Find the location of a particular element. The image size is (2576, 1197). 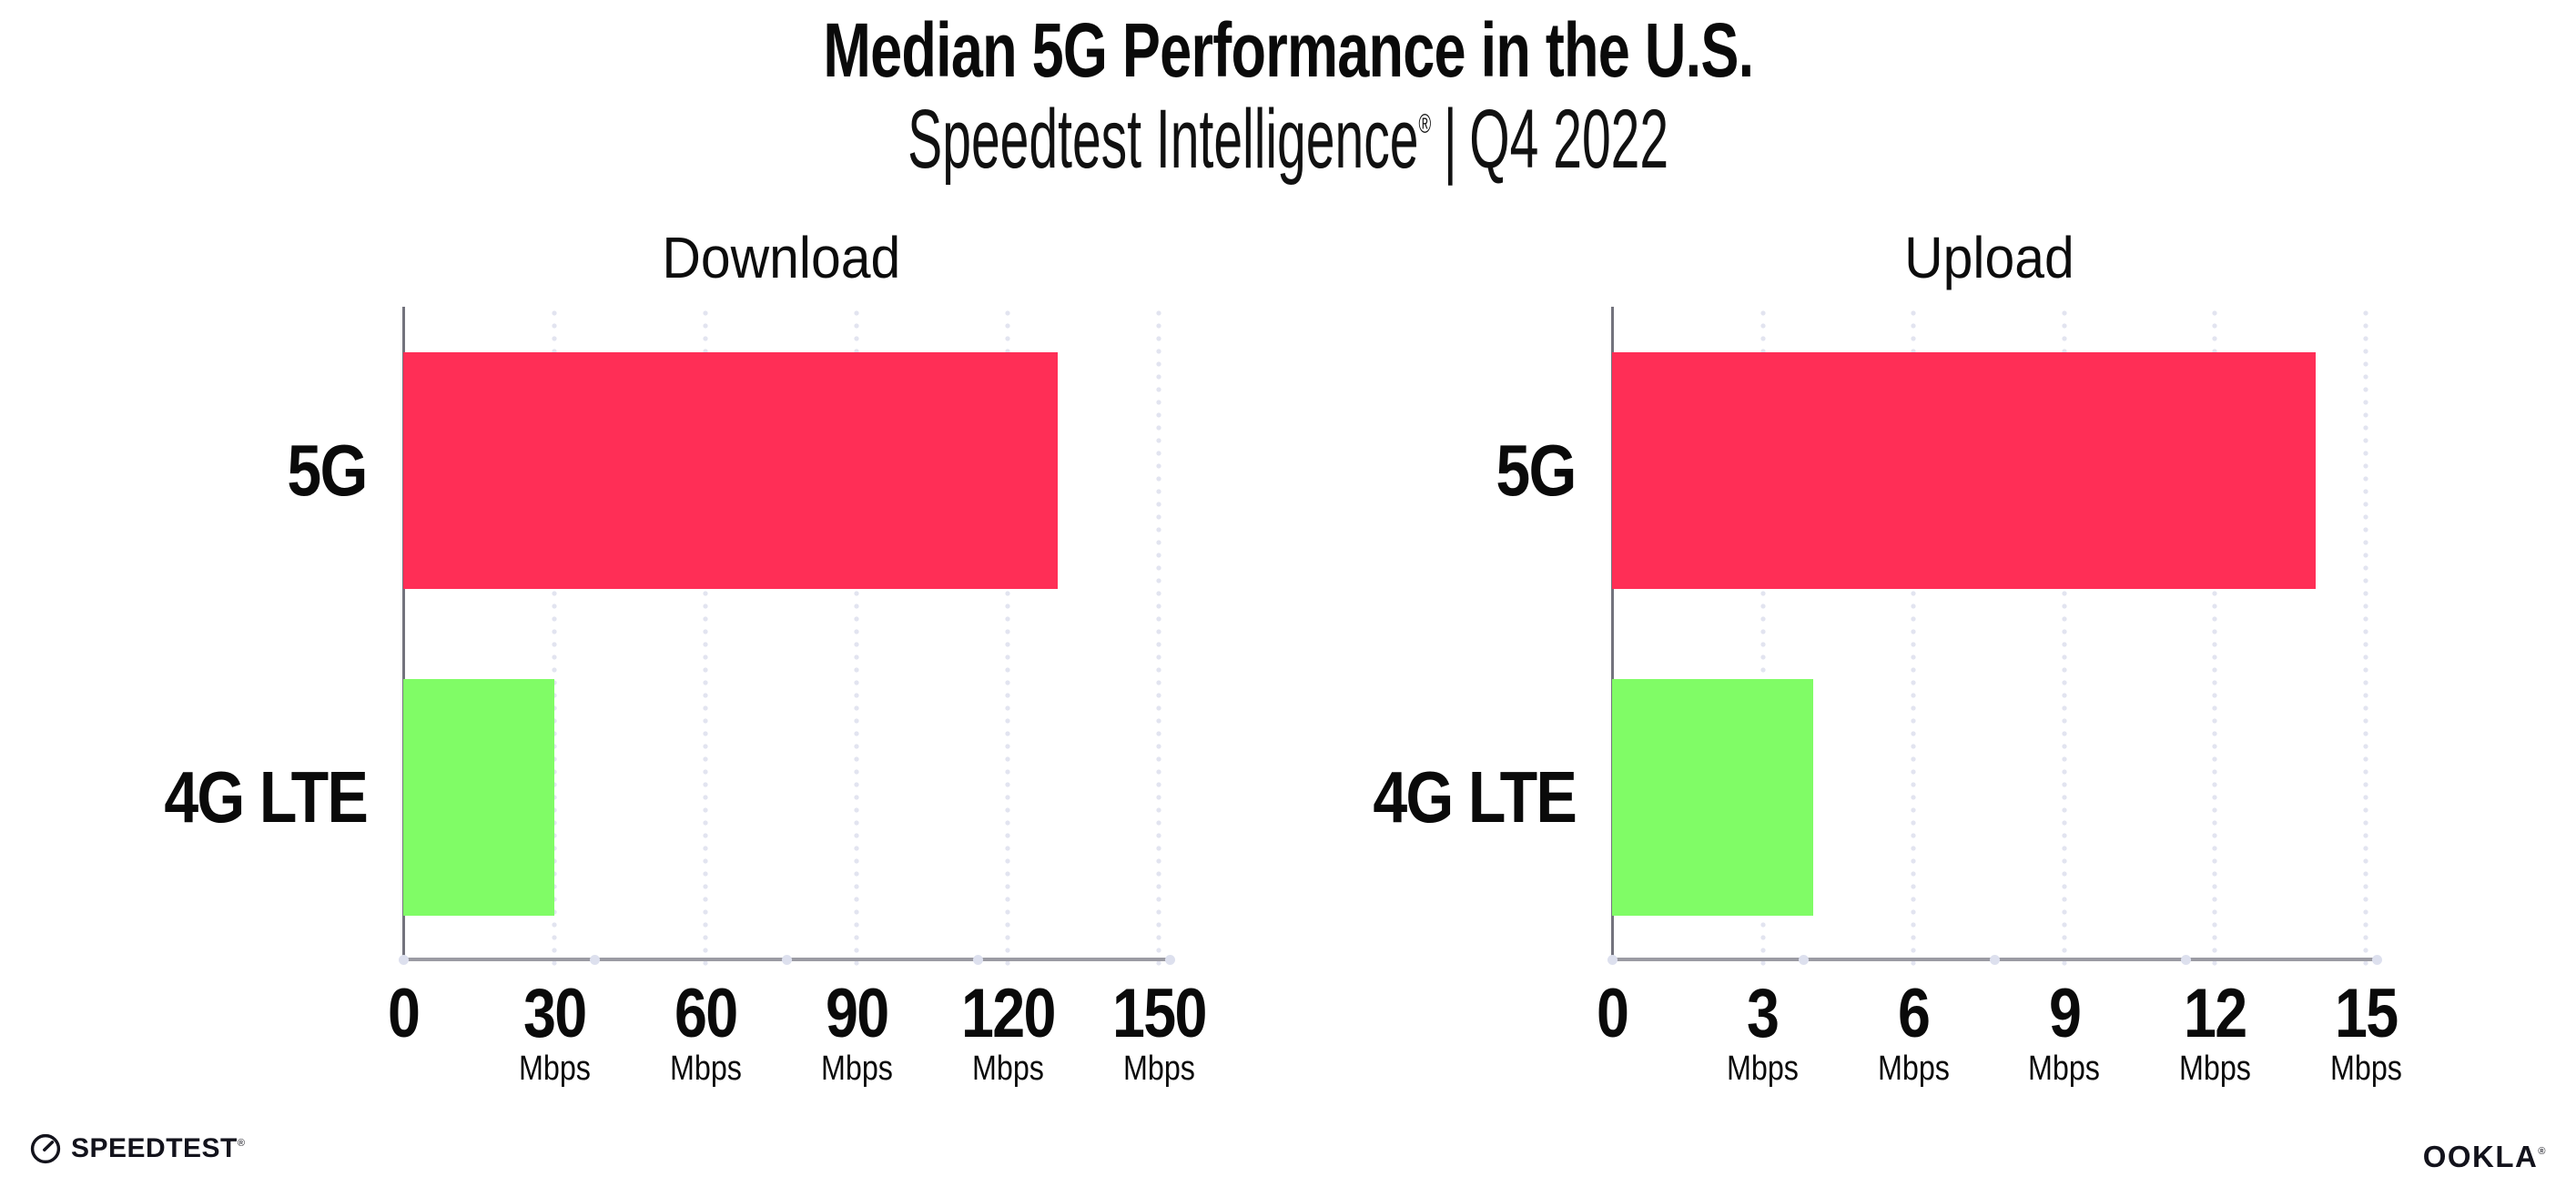

page-title-text: Median 5G Performance in the U.S. is located at coordinates (1288, 50).